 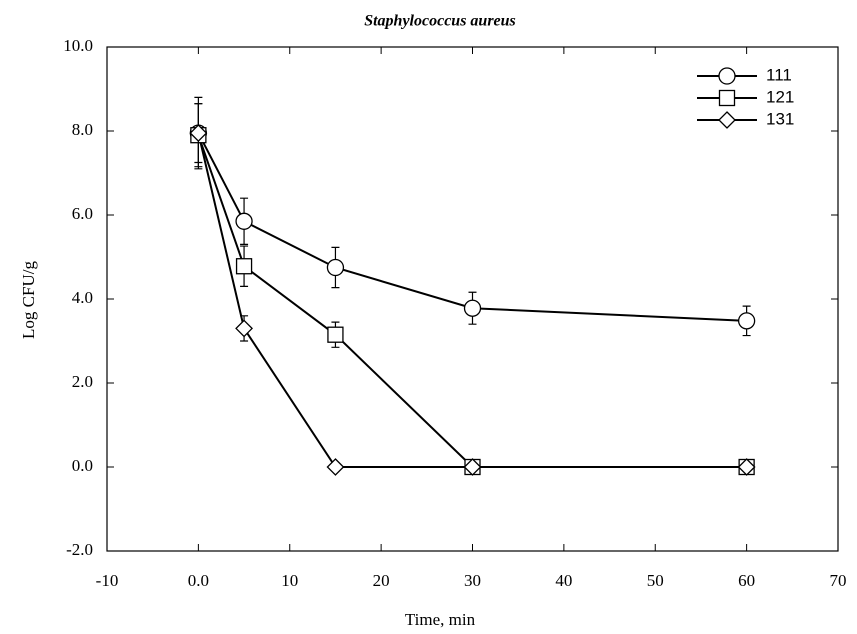 What do you see at coordinates (472, 580) in the screenshot?
I see `x-tick-label: 30` at bounding box center [472, 580].